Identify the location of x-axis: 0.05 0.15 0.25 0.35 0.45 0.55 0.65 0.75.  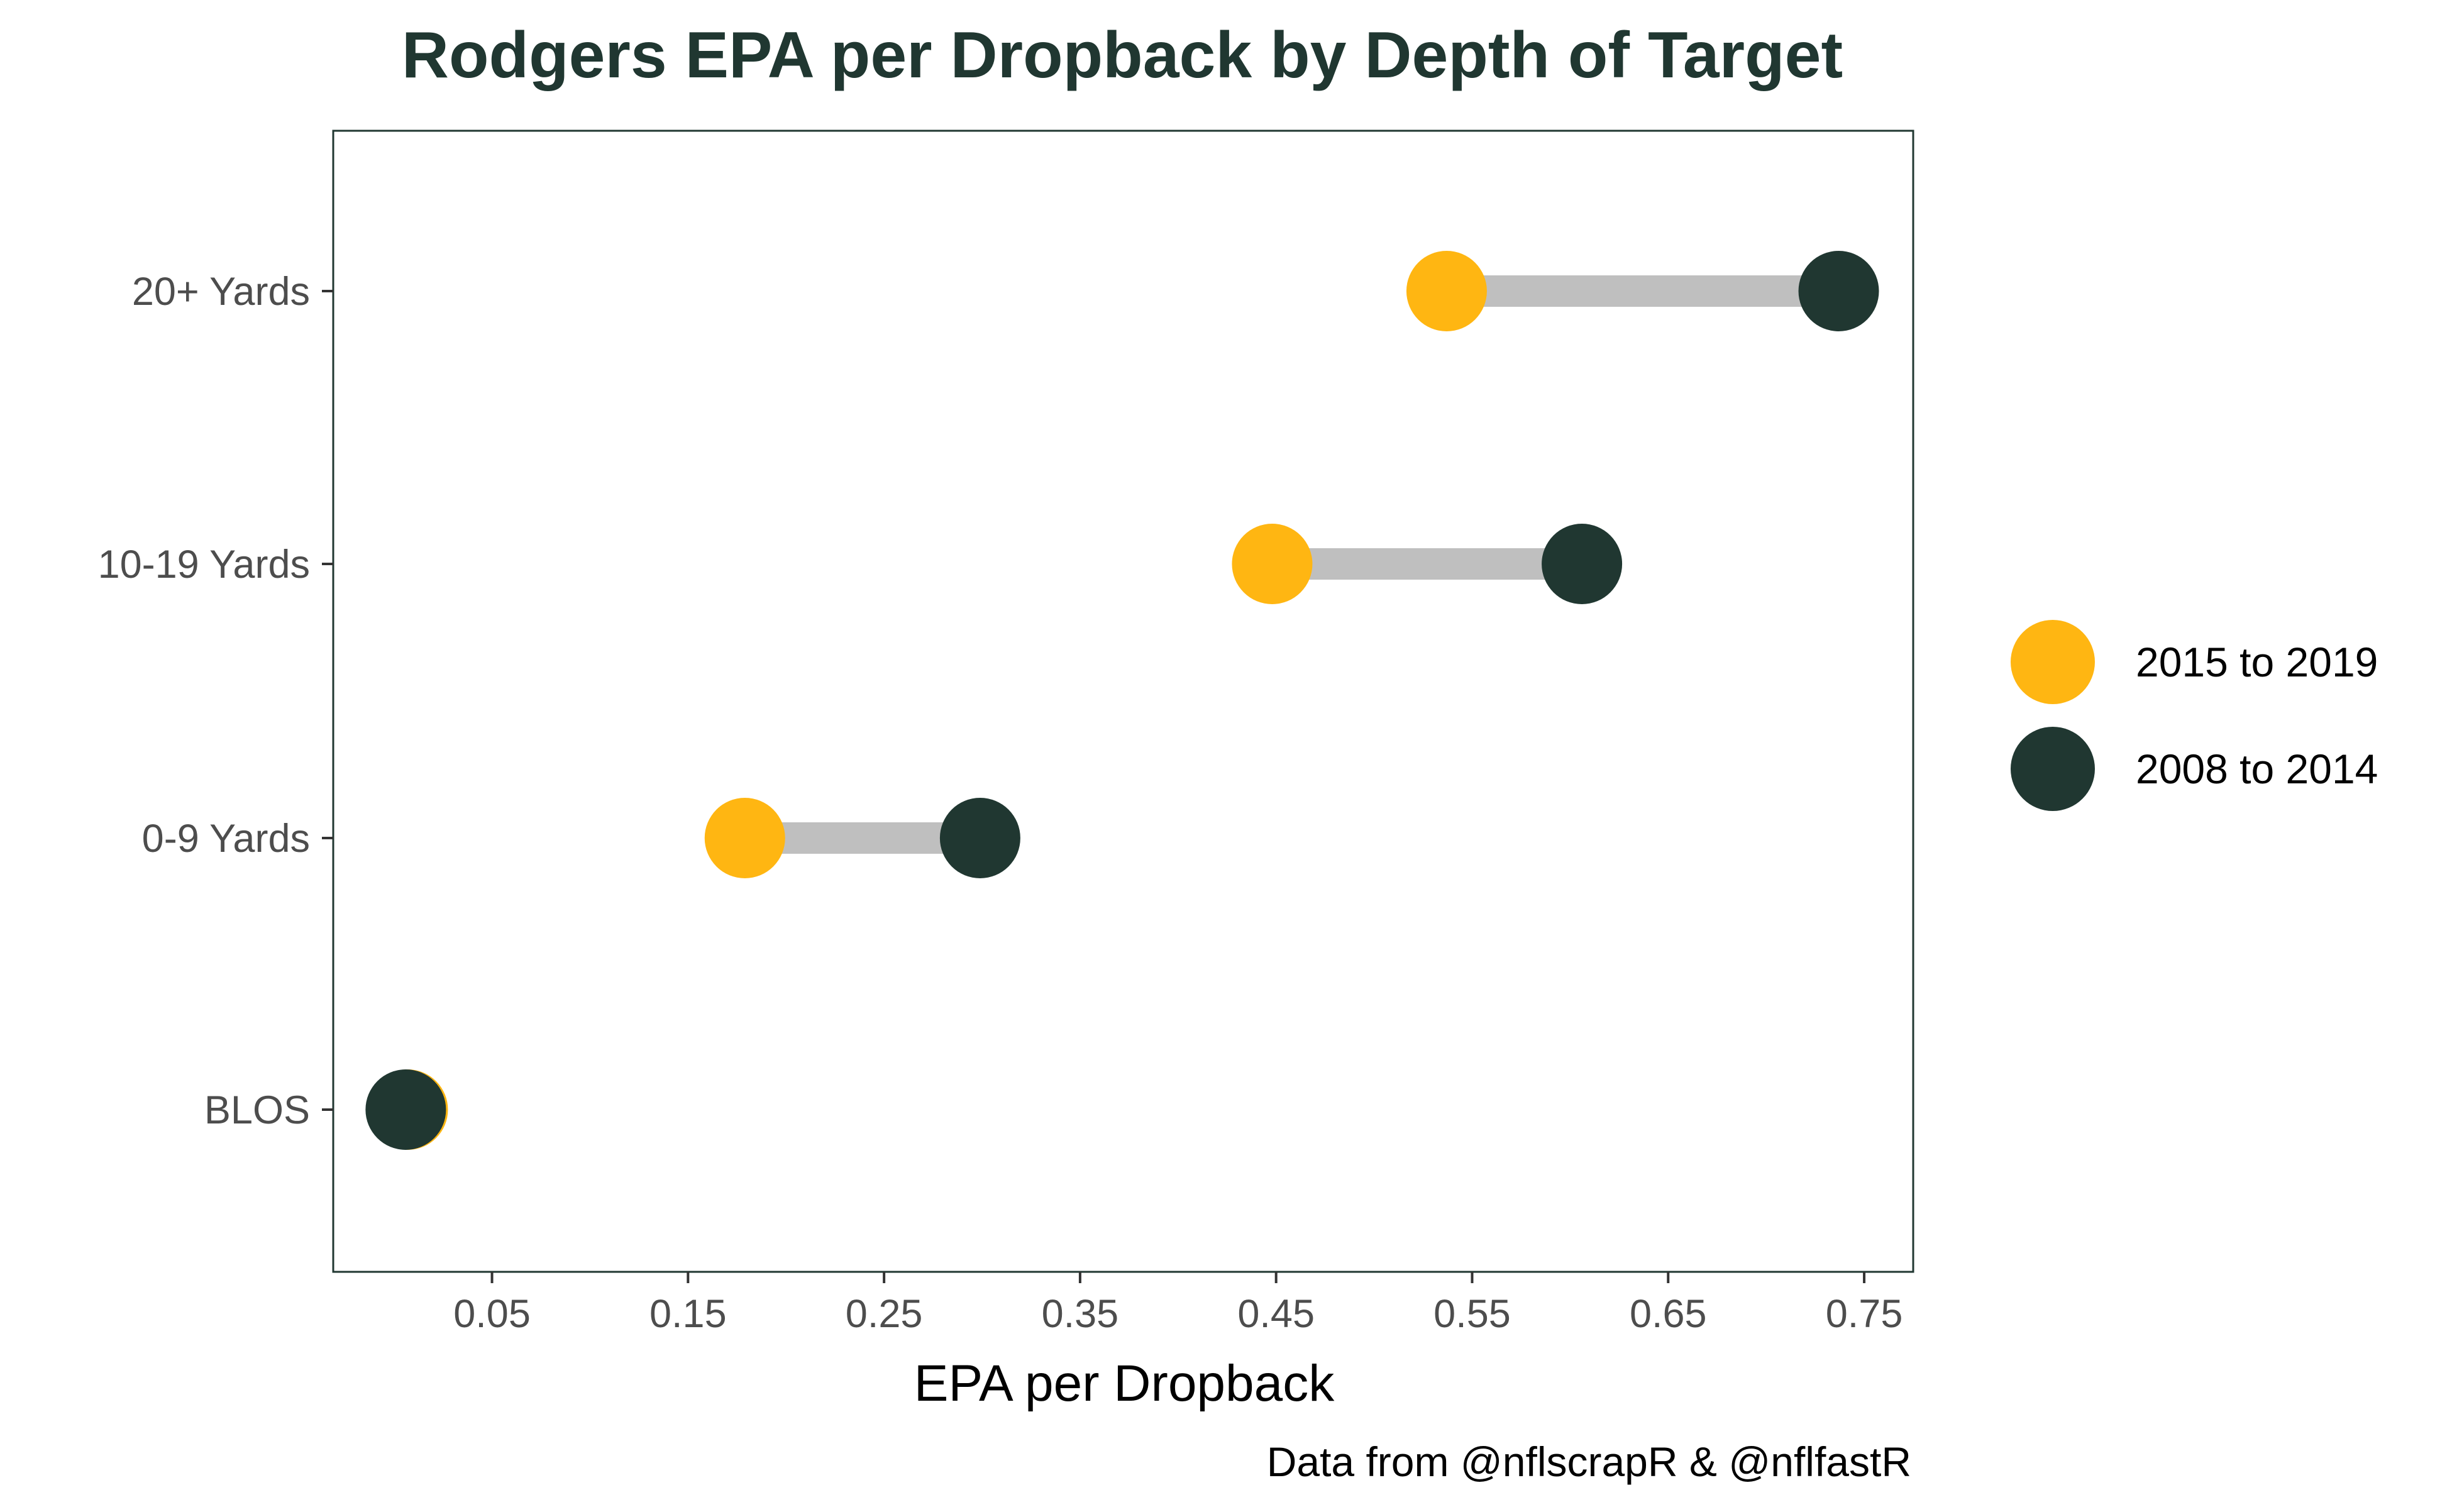
(1178, 1304).